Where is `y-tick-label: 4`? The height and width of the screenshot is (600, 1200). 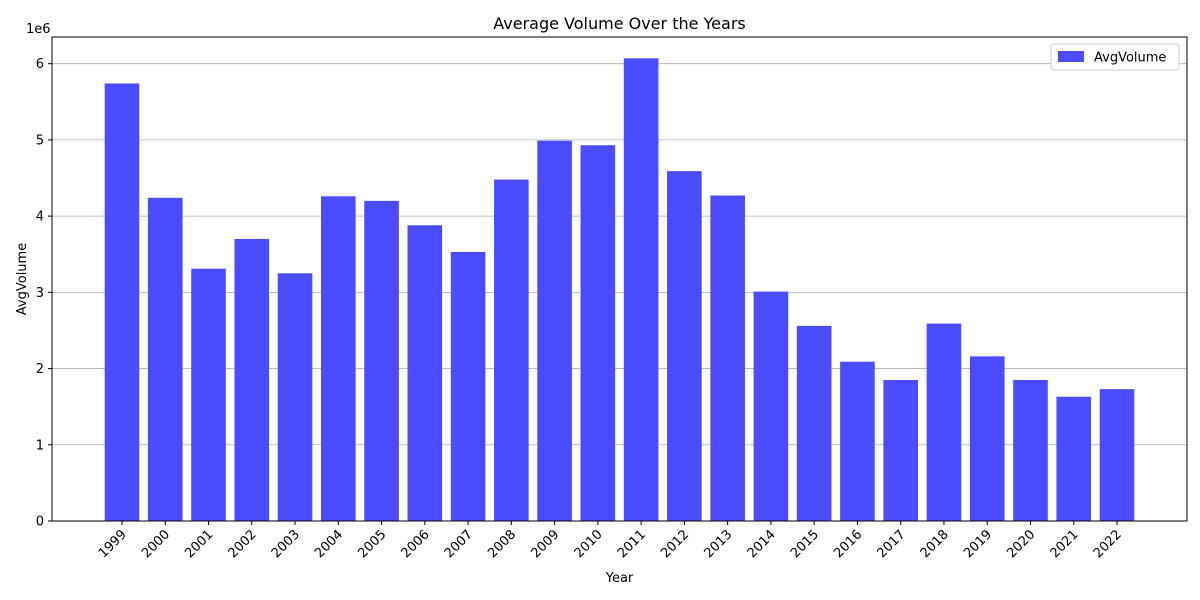 y-tick-label: 4 is located at coordinates (40, 217).